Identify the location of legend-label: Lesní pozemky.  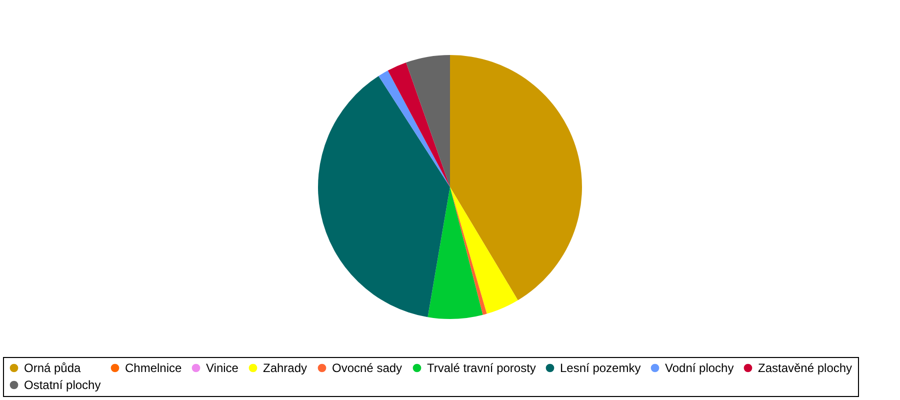
(600, 368).